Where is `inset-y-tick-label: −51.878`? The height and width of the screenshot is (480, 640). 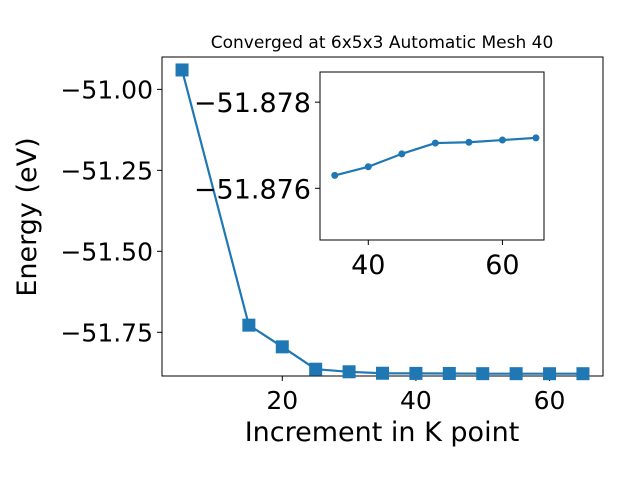
inset-y-tick-label: −51.878 is located at coordinates (252, 103).